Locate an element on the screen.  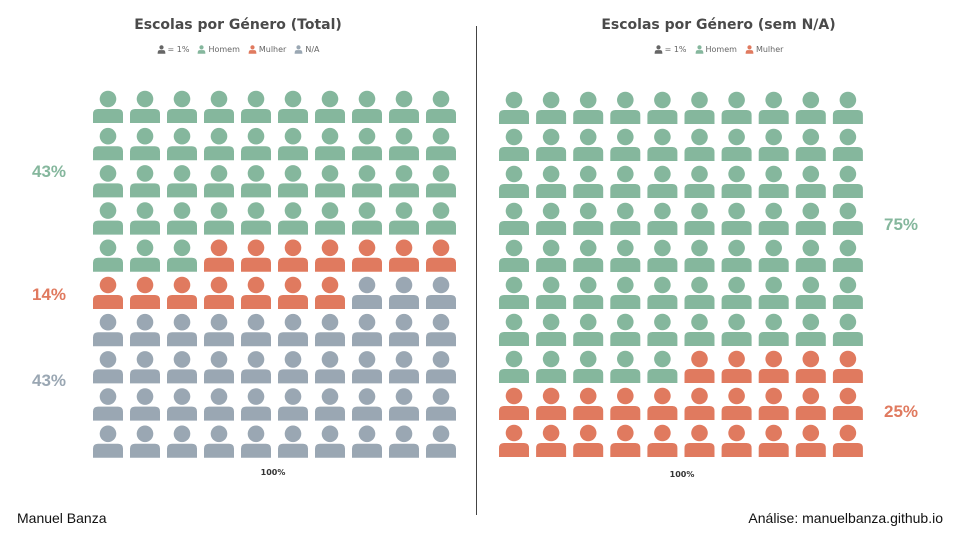
legend: = 1% Homem Mulher is located at coordinates (718, 49).